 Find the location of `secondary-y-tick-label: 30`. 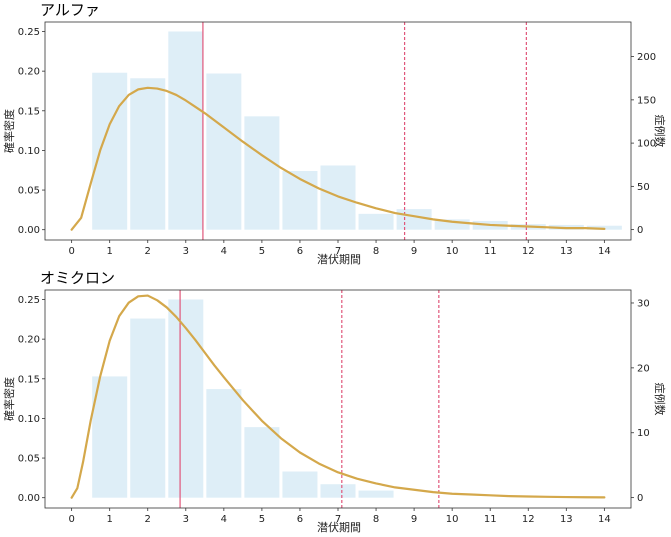

secondary-y-tick-label: 30 is located at coordinates (643, 303).